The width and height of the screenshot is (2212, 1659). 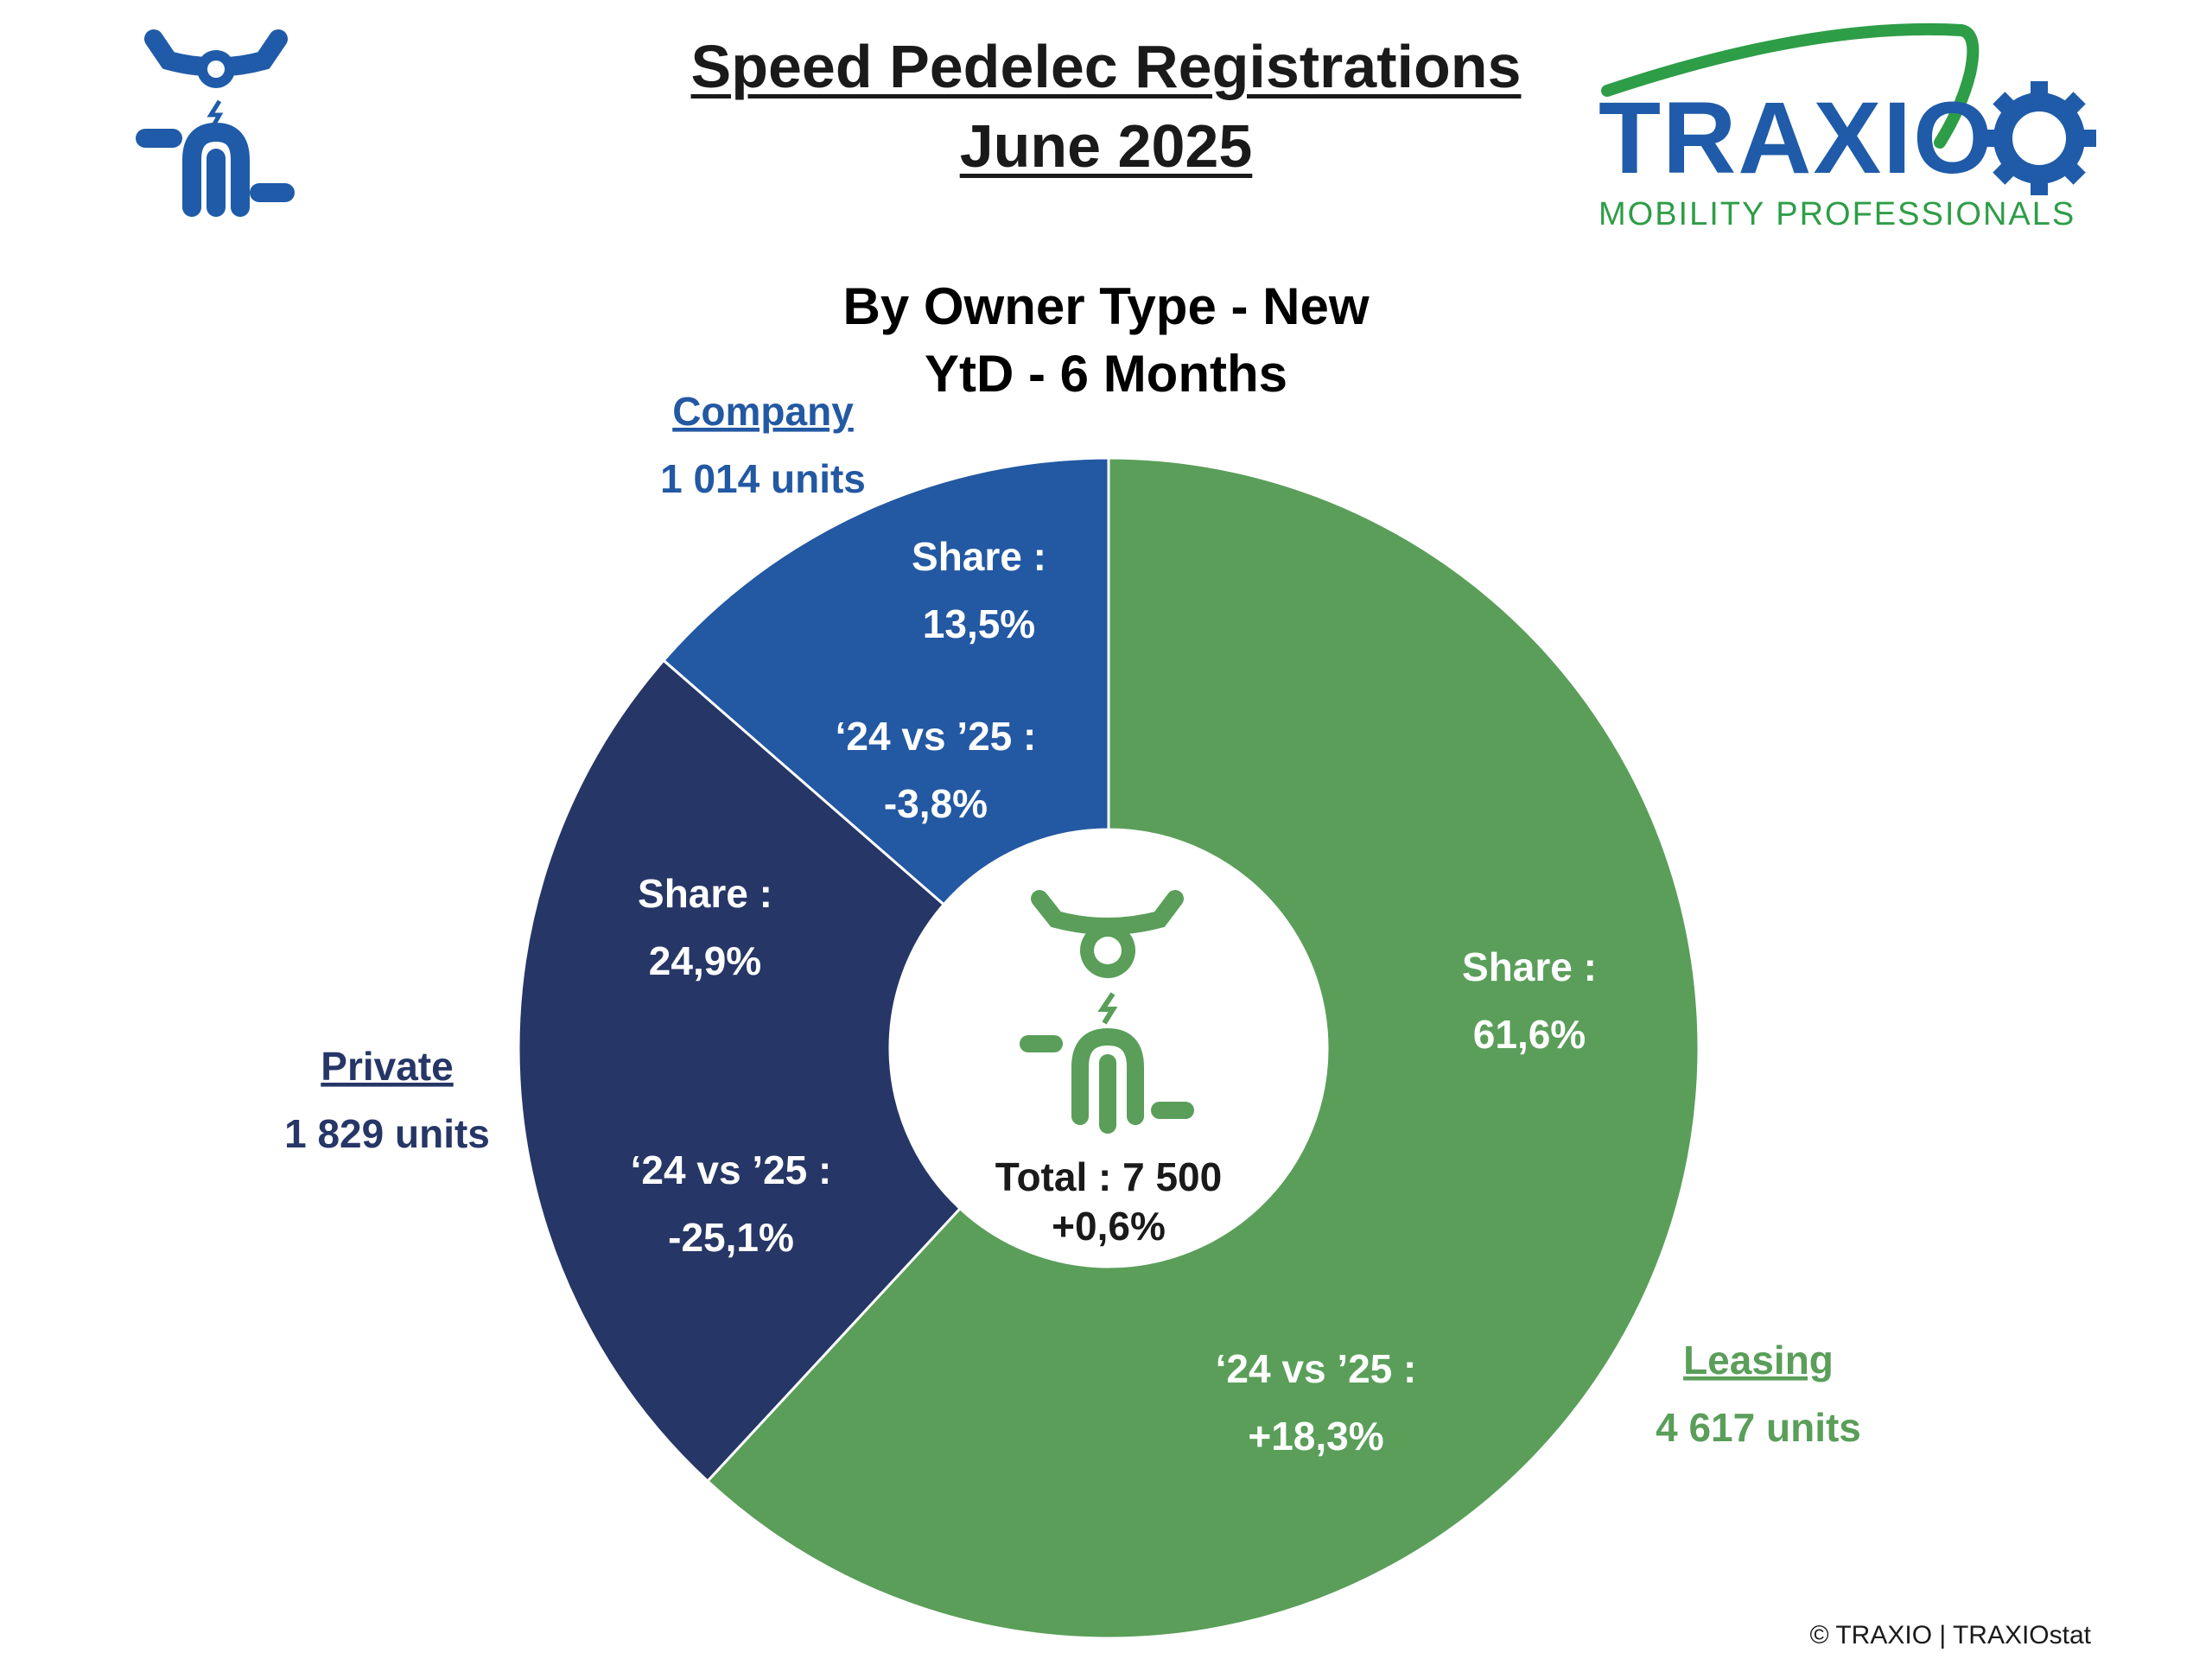 I want to click on chart-subtitle-line-1: By Owner Type - New, so click(x=1106, y=306).